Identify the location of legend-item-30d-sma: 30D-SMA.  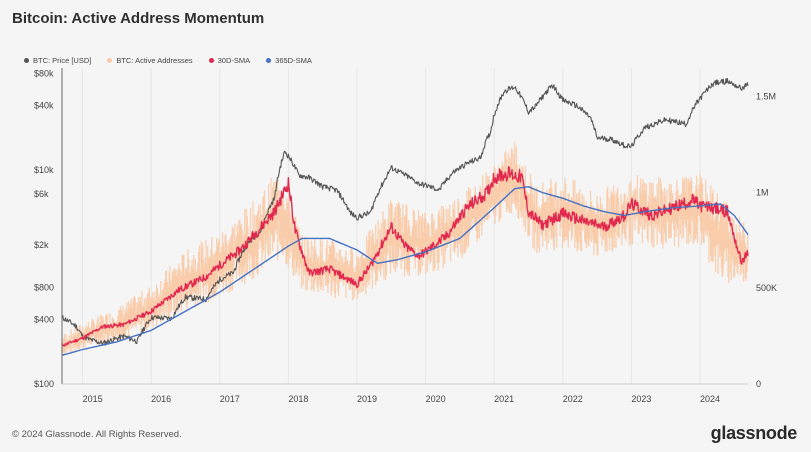
(229, 60).